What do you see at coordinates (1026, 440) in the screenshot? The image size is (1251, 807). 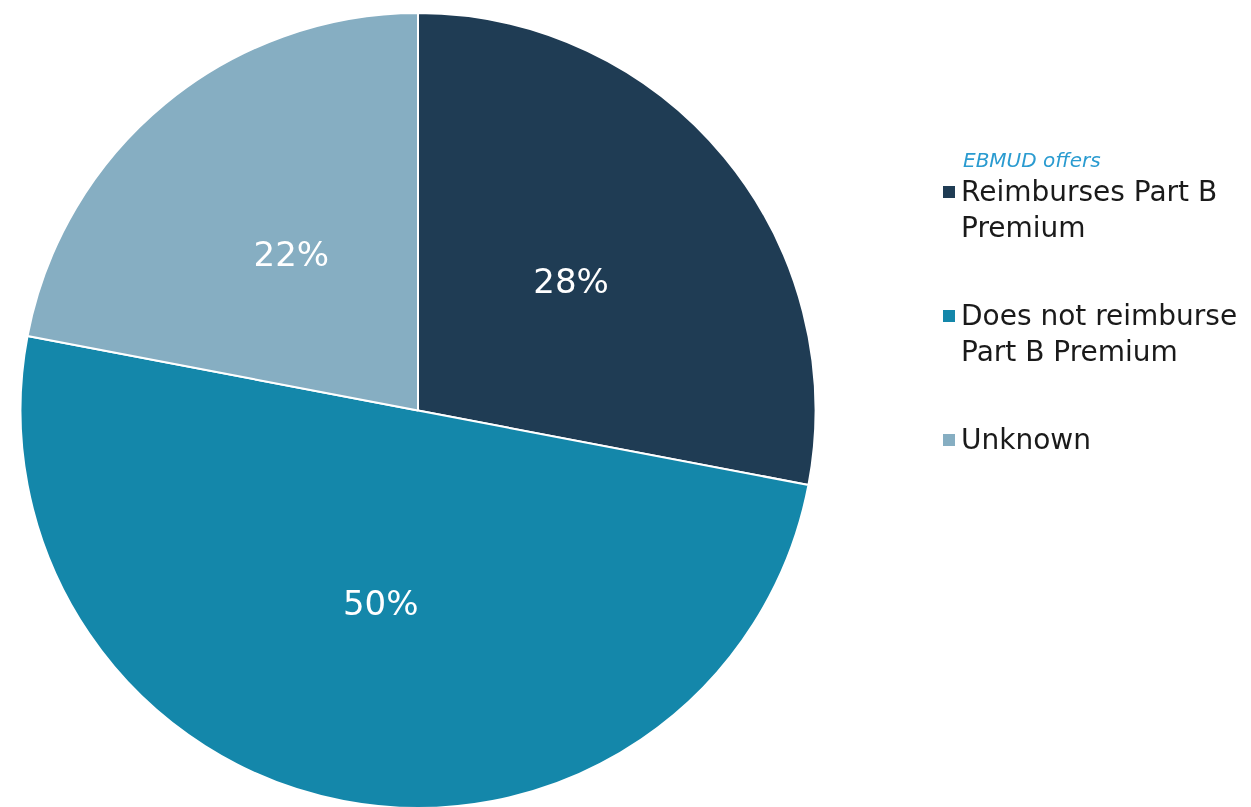 I see `legend-label: Unknown` at bounding box center [1026, 440].